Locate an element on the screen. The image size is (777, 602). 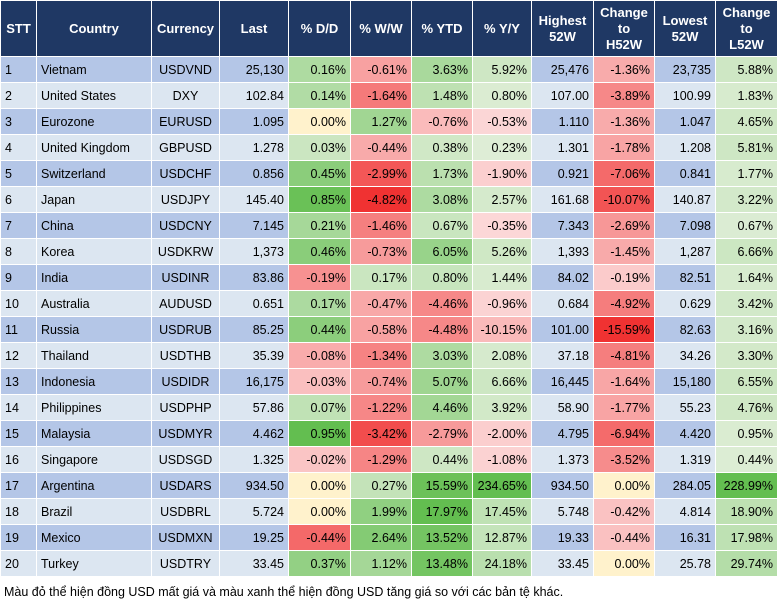
table-cell: -0.58% is located at coordinates (381, 329).